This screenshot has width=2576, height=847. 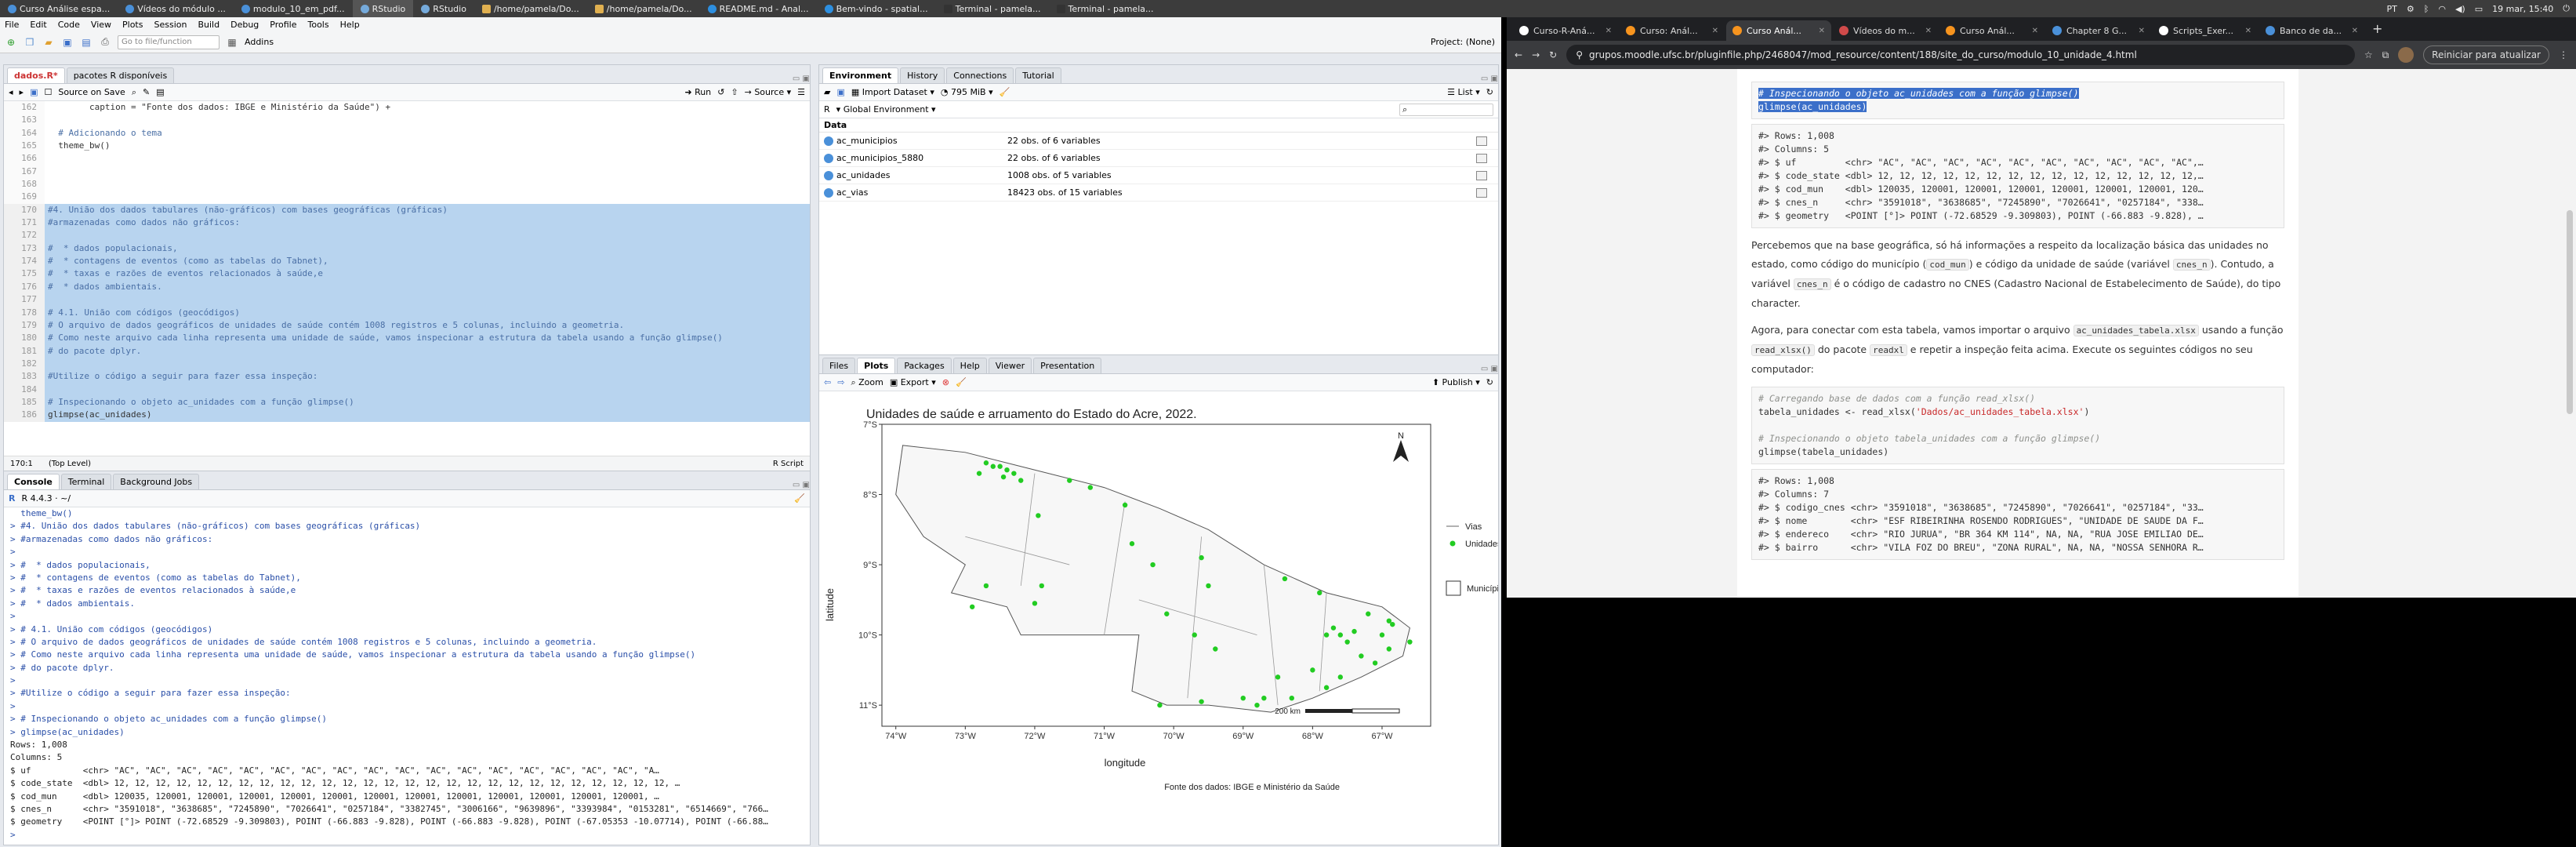 I want to click on wand-icon: ✎, so click(x=147, y=92).